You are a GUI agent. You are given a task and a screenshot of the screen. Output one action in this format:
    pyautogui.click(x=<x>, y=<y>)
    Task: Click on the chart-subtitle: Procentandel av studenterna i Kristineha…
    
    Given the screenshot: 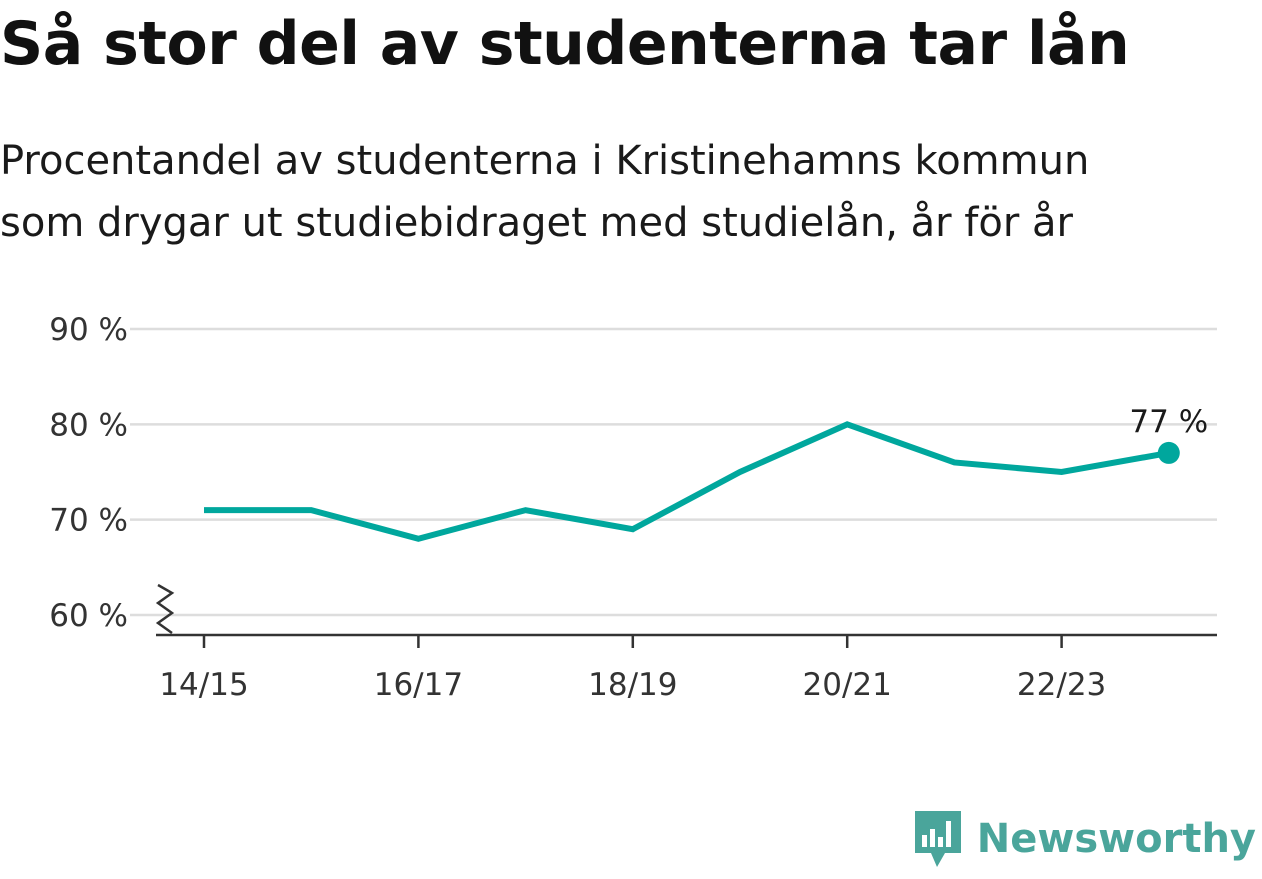 What is the action you would take?
    pyautogui.click(x=620, y=192)
    